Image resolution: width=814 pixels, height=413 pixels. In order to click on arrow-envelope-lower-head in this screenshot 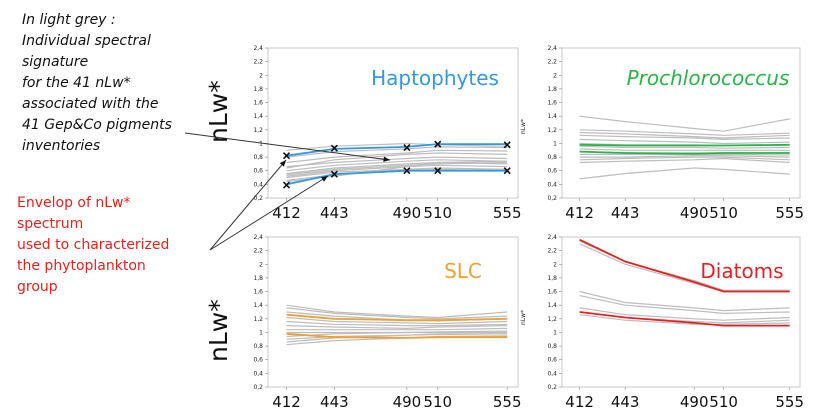, I will do `click(324, 179)`.